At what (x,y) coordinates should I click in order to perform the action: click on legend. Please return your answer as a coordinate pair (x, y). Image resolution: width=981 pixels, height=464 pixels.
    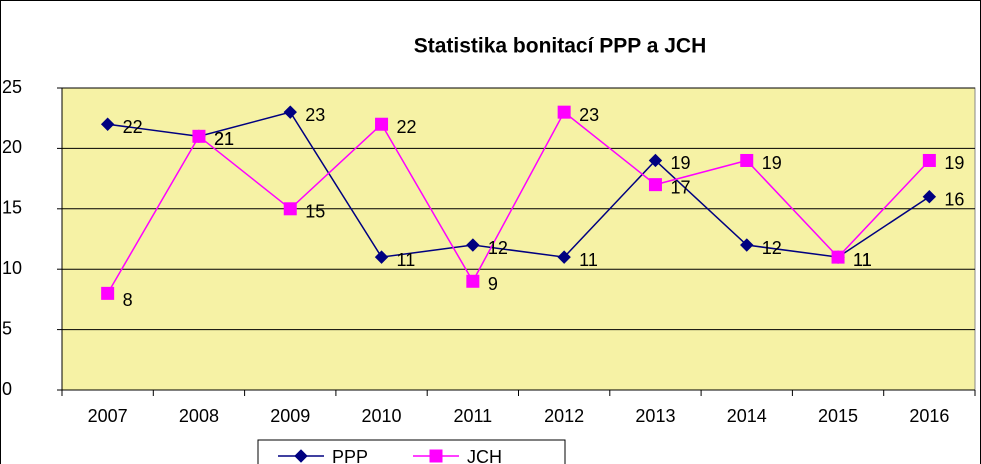
    Looking at the image, I should click on (411, 451).